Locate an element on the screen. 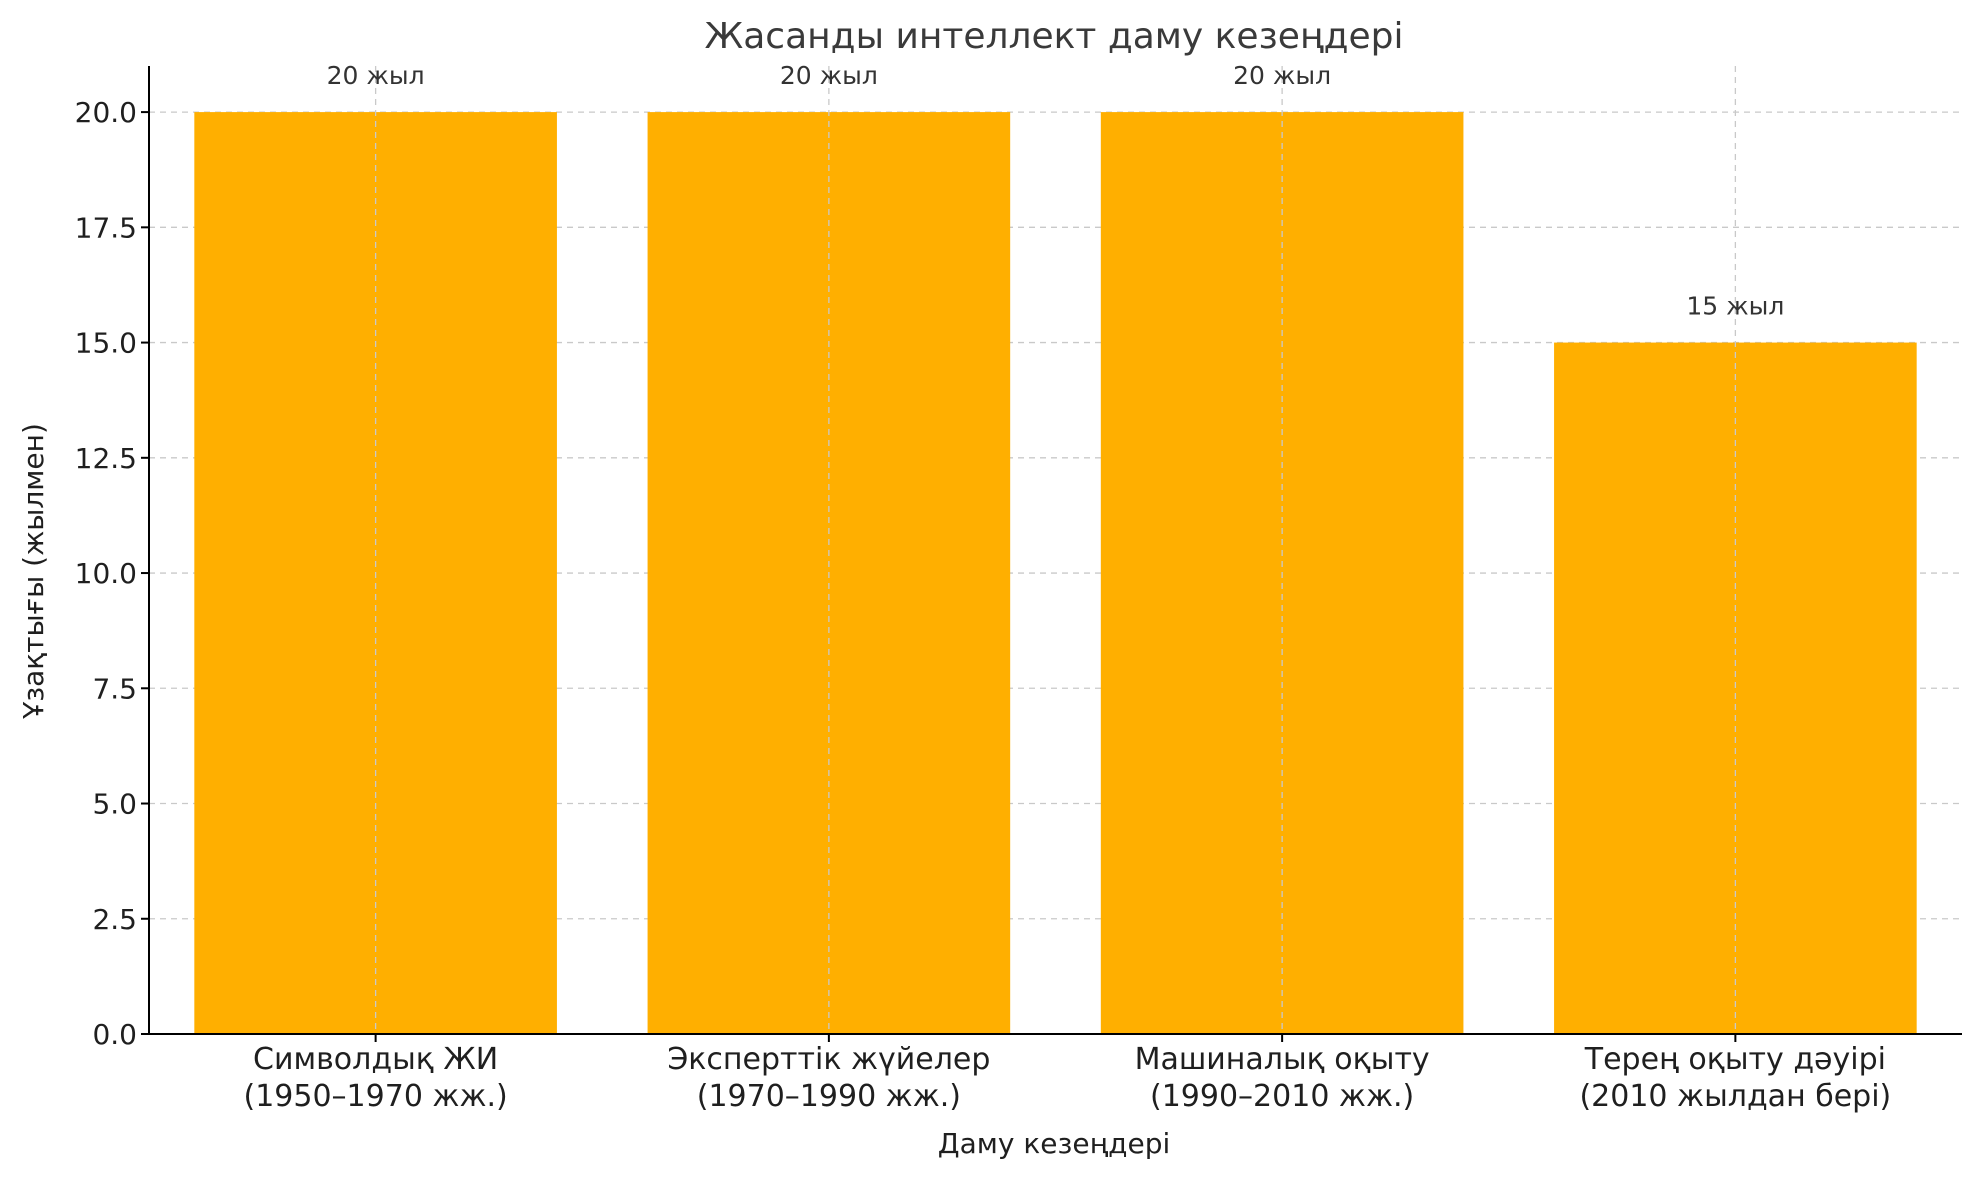 This screenshot has height=1180, width=1979. x-axis-label: Даму кезеңдері is located at coordinates (1054, 1143).